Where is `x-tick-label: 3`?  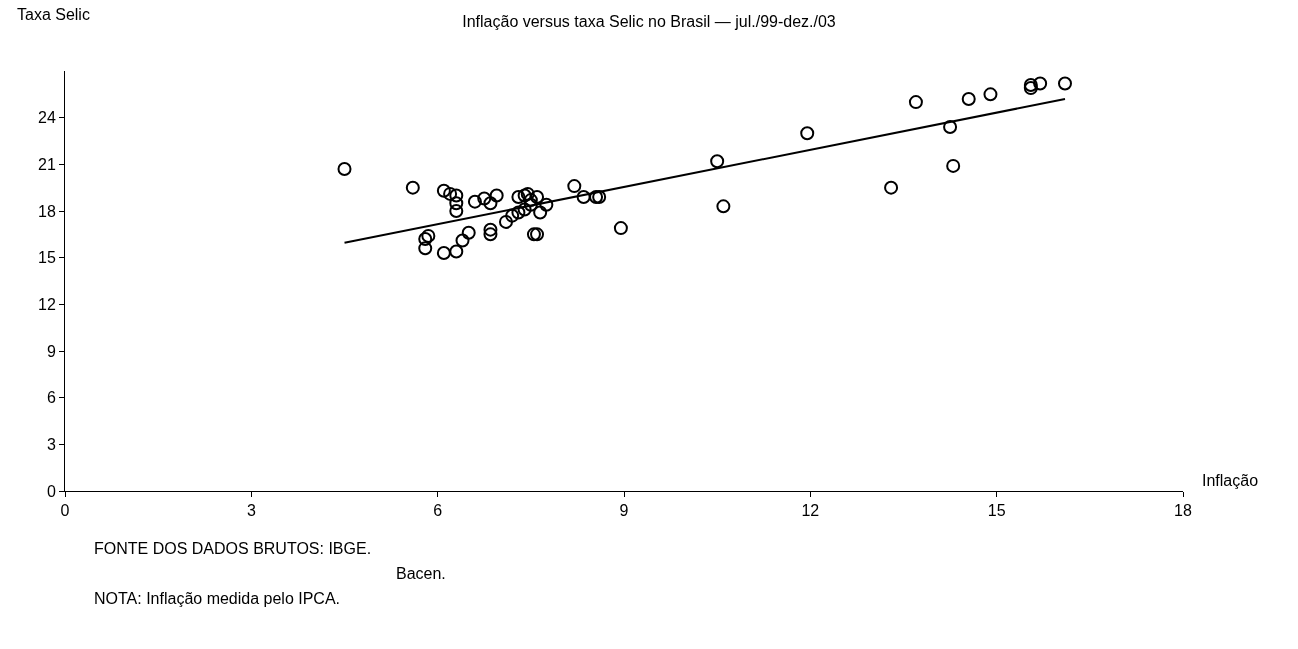 x-tick-label: 3 is located at coordinates (251, 511).